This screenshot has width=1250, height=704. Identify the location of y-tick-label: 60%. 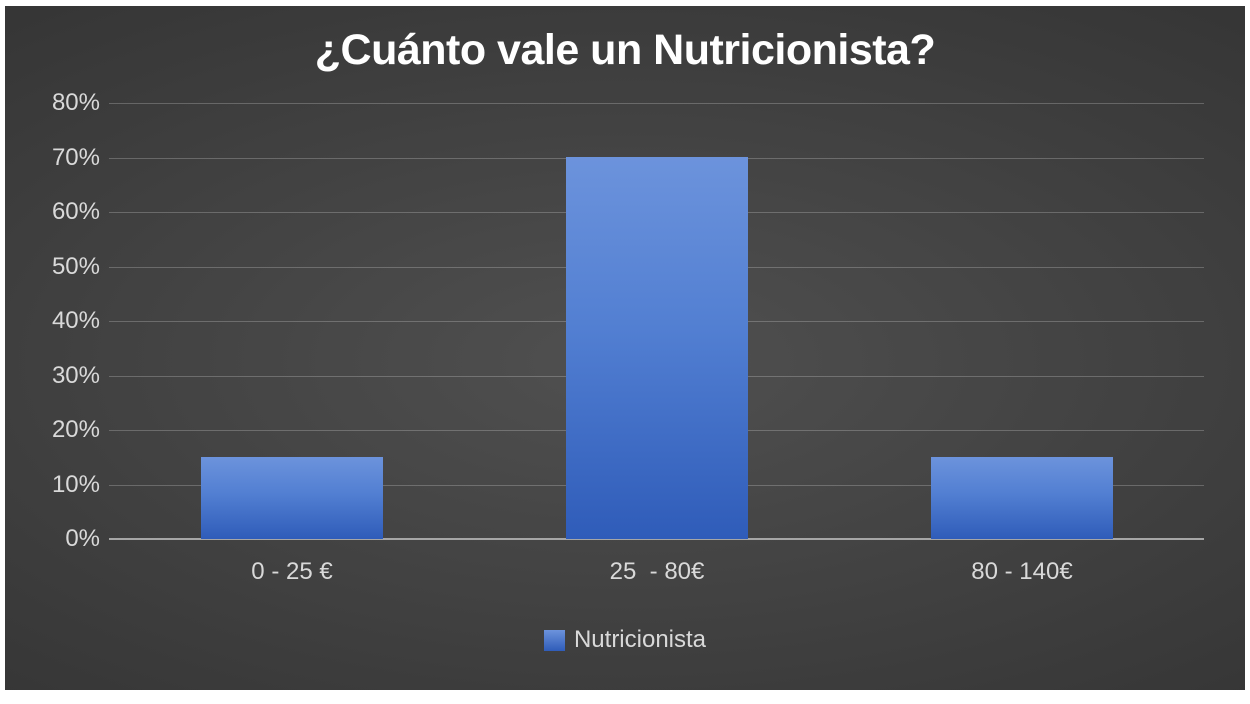
(75, 211).